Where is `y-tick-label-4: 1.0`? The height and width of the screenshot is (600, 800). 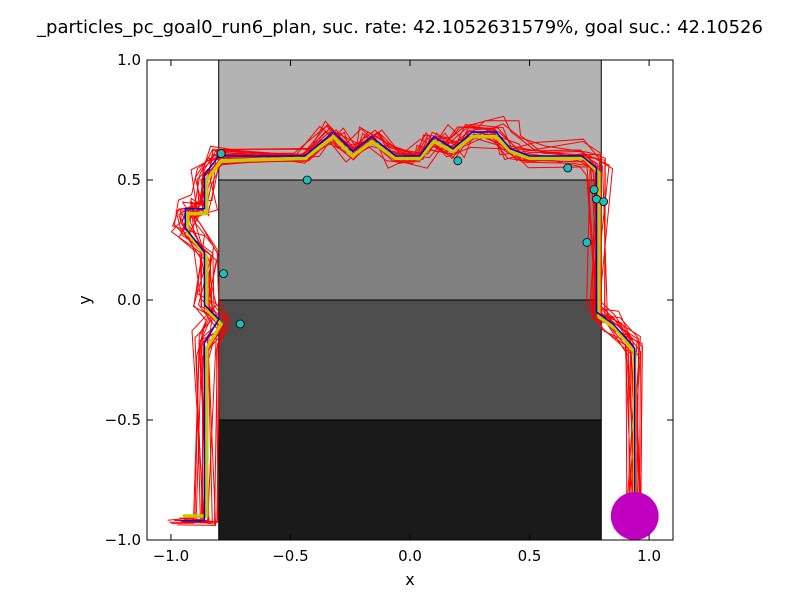 y-tick-label-4: 1.0 is located at coordinates (129, 60).